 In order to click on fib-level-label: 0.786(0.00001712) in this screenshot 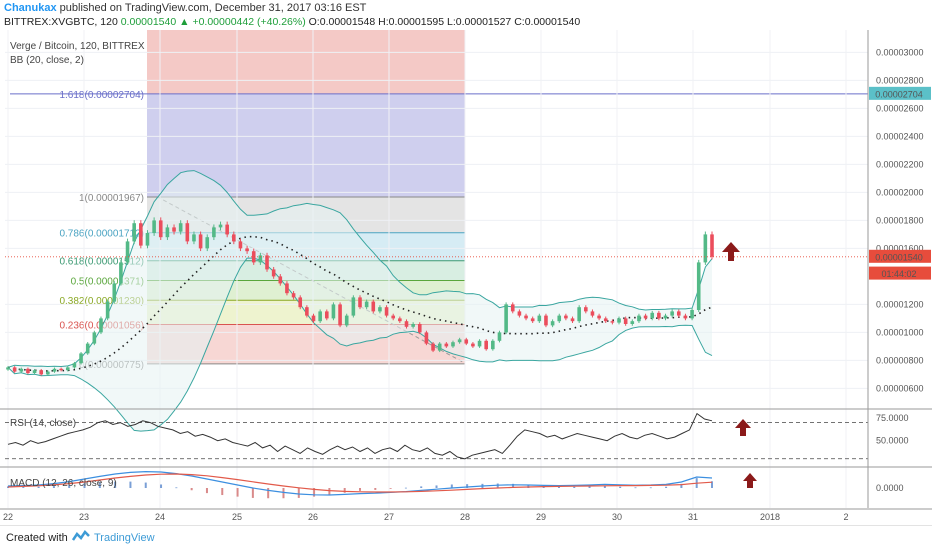, I will do `click(101, 234)`.